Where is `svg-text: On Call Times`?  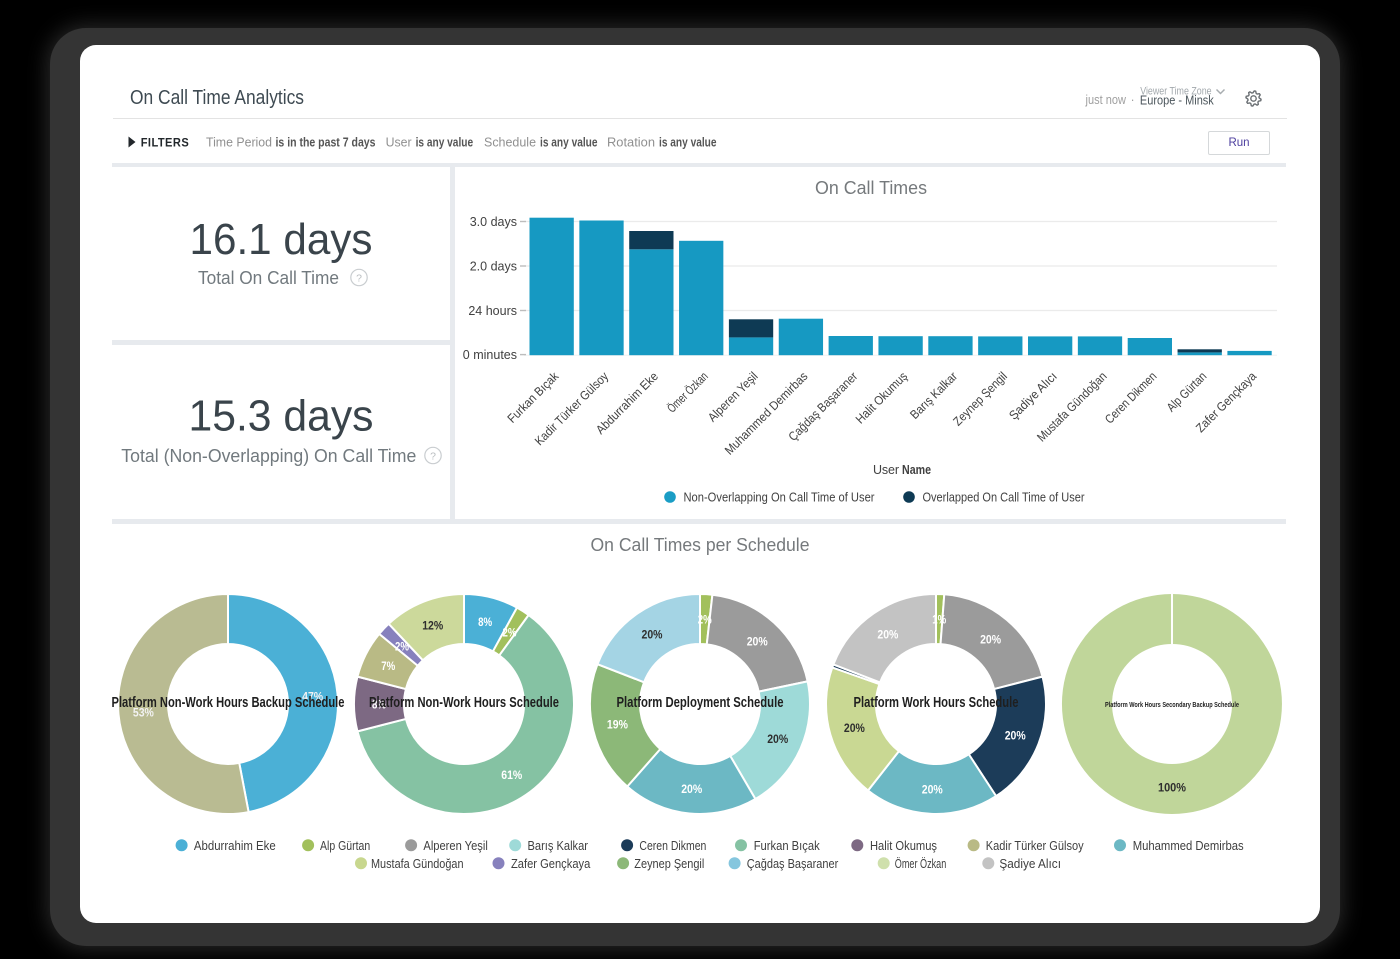
svg-text: On Call Times is located at coordinates (871, 187).